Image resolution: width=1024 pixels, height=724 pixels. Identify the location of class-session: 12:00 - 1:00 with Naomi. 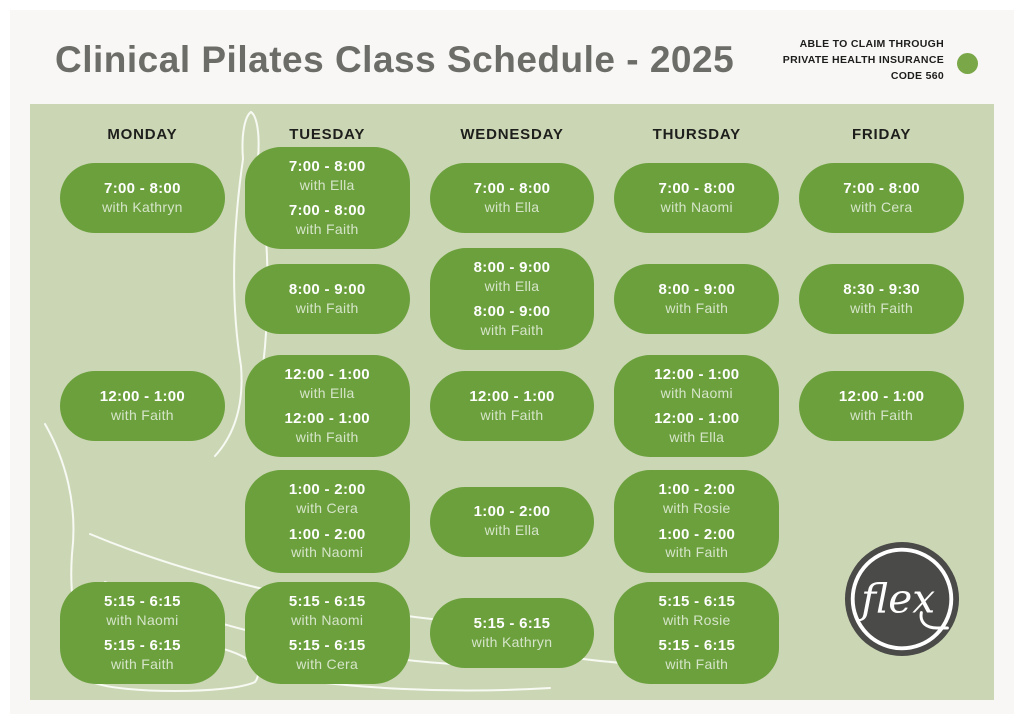
(696, 384).